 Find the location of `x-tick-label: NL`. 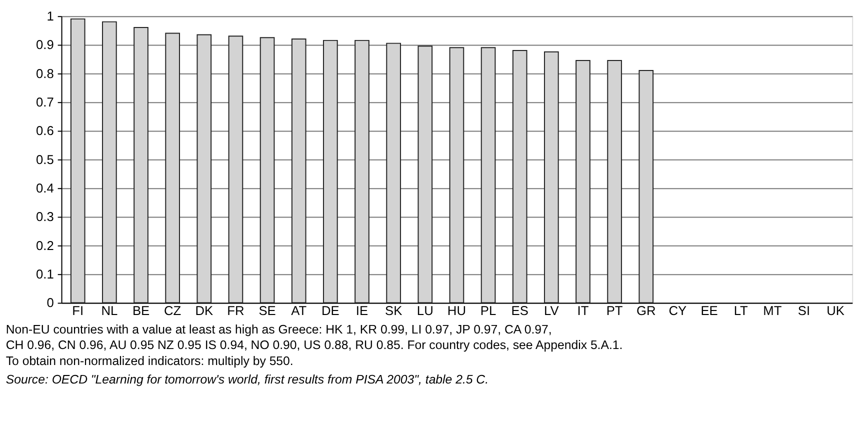

x-tick-label: NL is located at coordinates (109, 310).